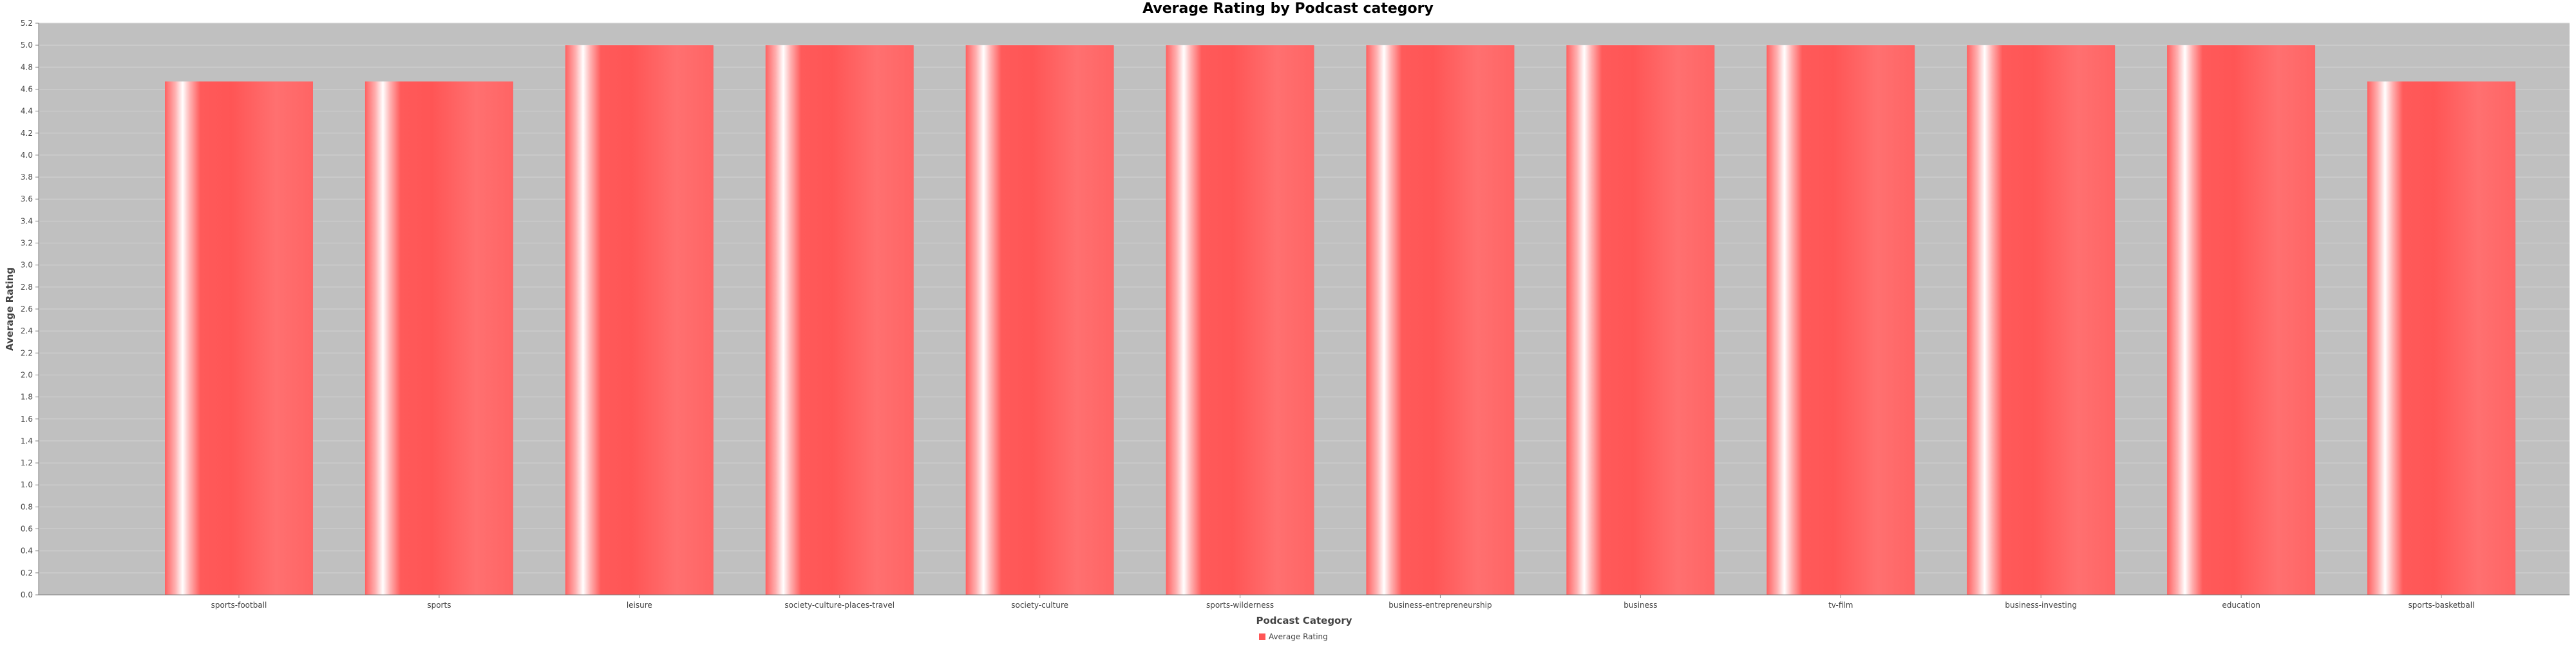 The width and height of the screenshot is (2576, 647). What do you see at coordinates (27, 309) in the screenshot?
I see `y-tick-label: 2.6` at bounding box center [27, 309].